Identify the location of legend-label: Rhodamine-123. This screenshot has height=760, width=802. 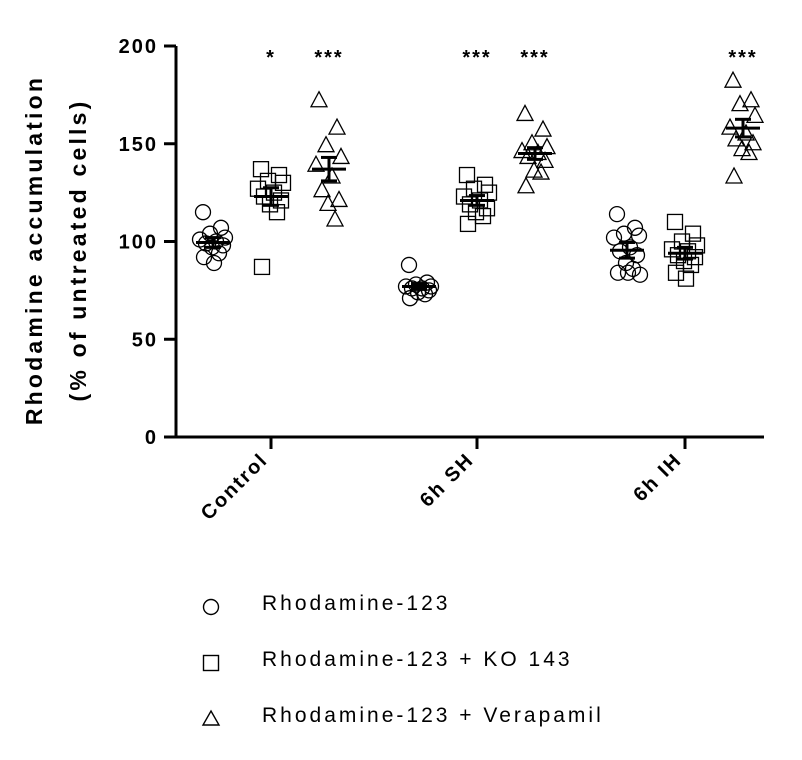
(356, 603).